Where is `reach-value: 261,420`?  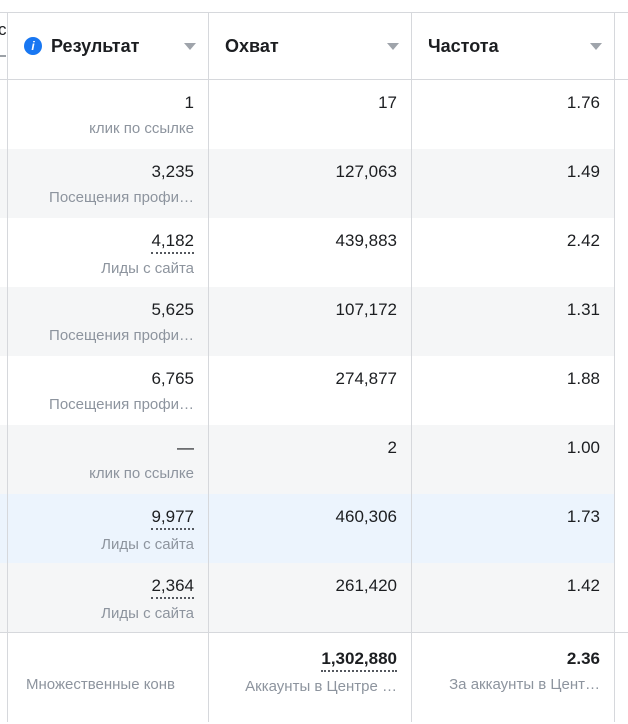 reach-value: 261,420 is located at coordinates (366, 585).